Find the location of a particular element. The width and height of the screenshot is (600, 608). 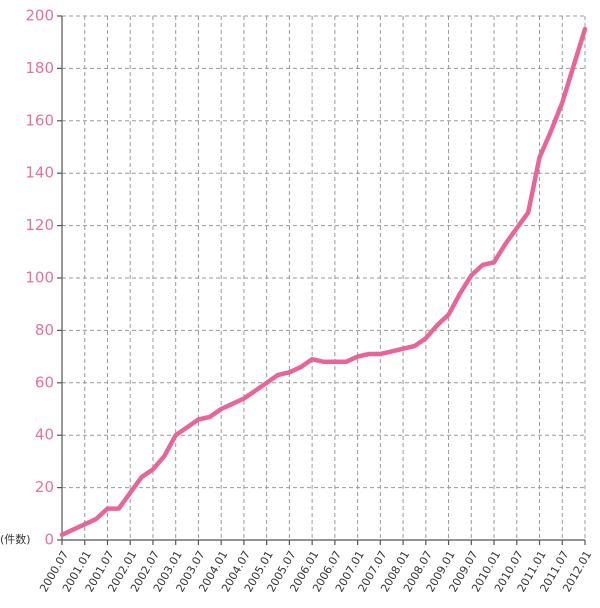

y-tick-label: 80 is located at coordinates (44, 330).